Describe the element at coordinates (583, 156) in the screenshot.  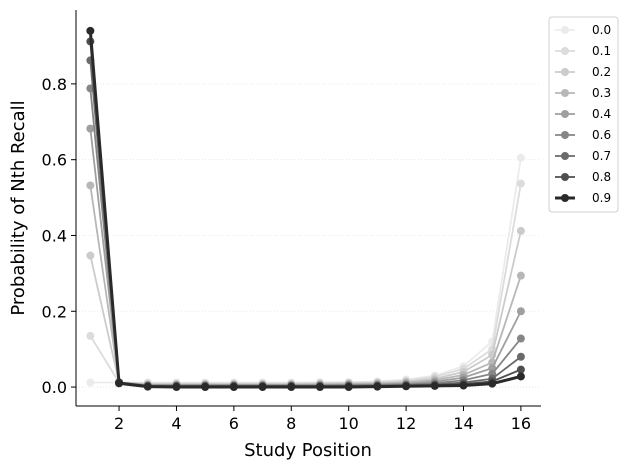
I see `legend-item: 0.7` at that location.